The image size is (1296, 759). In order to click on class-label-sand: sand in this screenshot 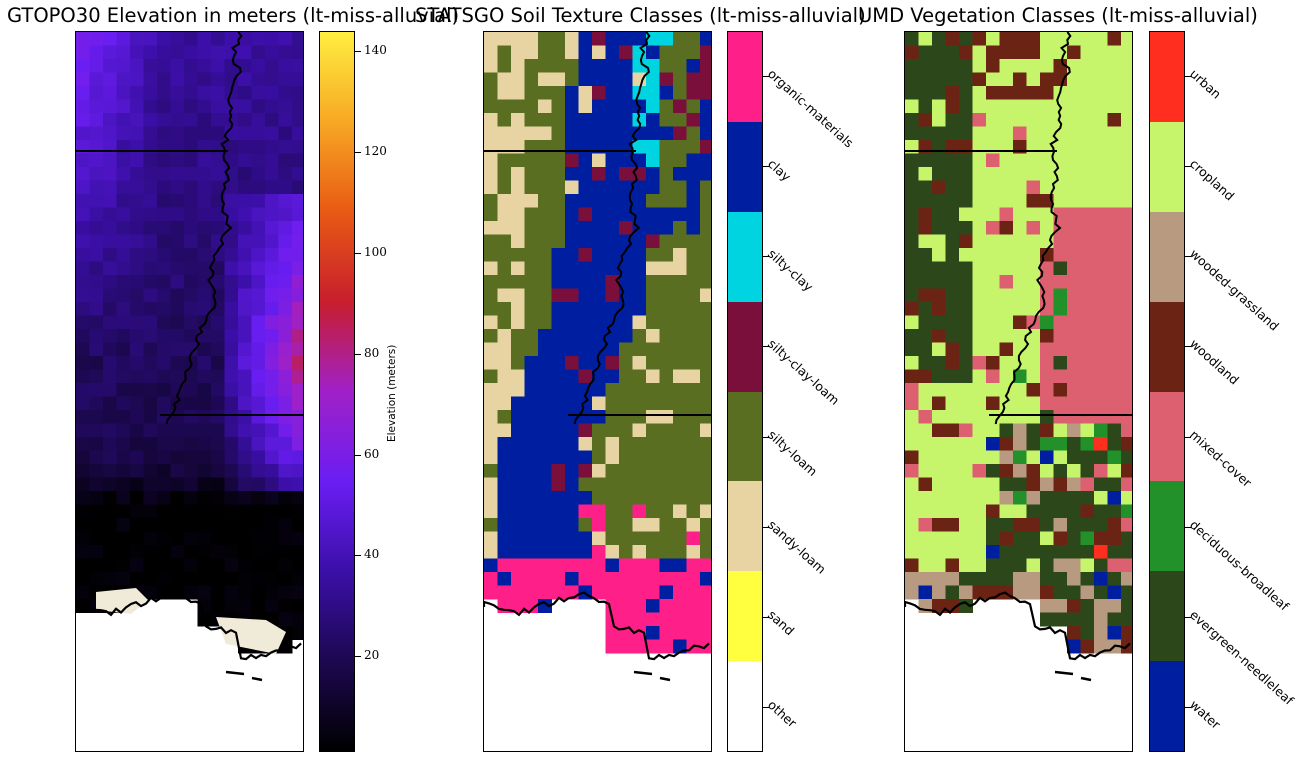, I will do `click(781, 622)`.